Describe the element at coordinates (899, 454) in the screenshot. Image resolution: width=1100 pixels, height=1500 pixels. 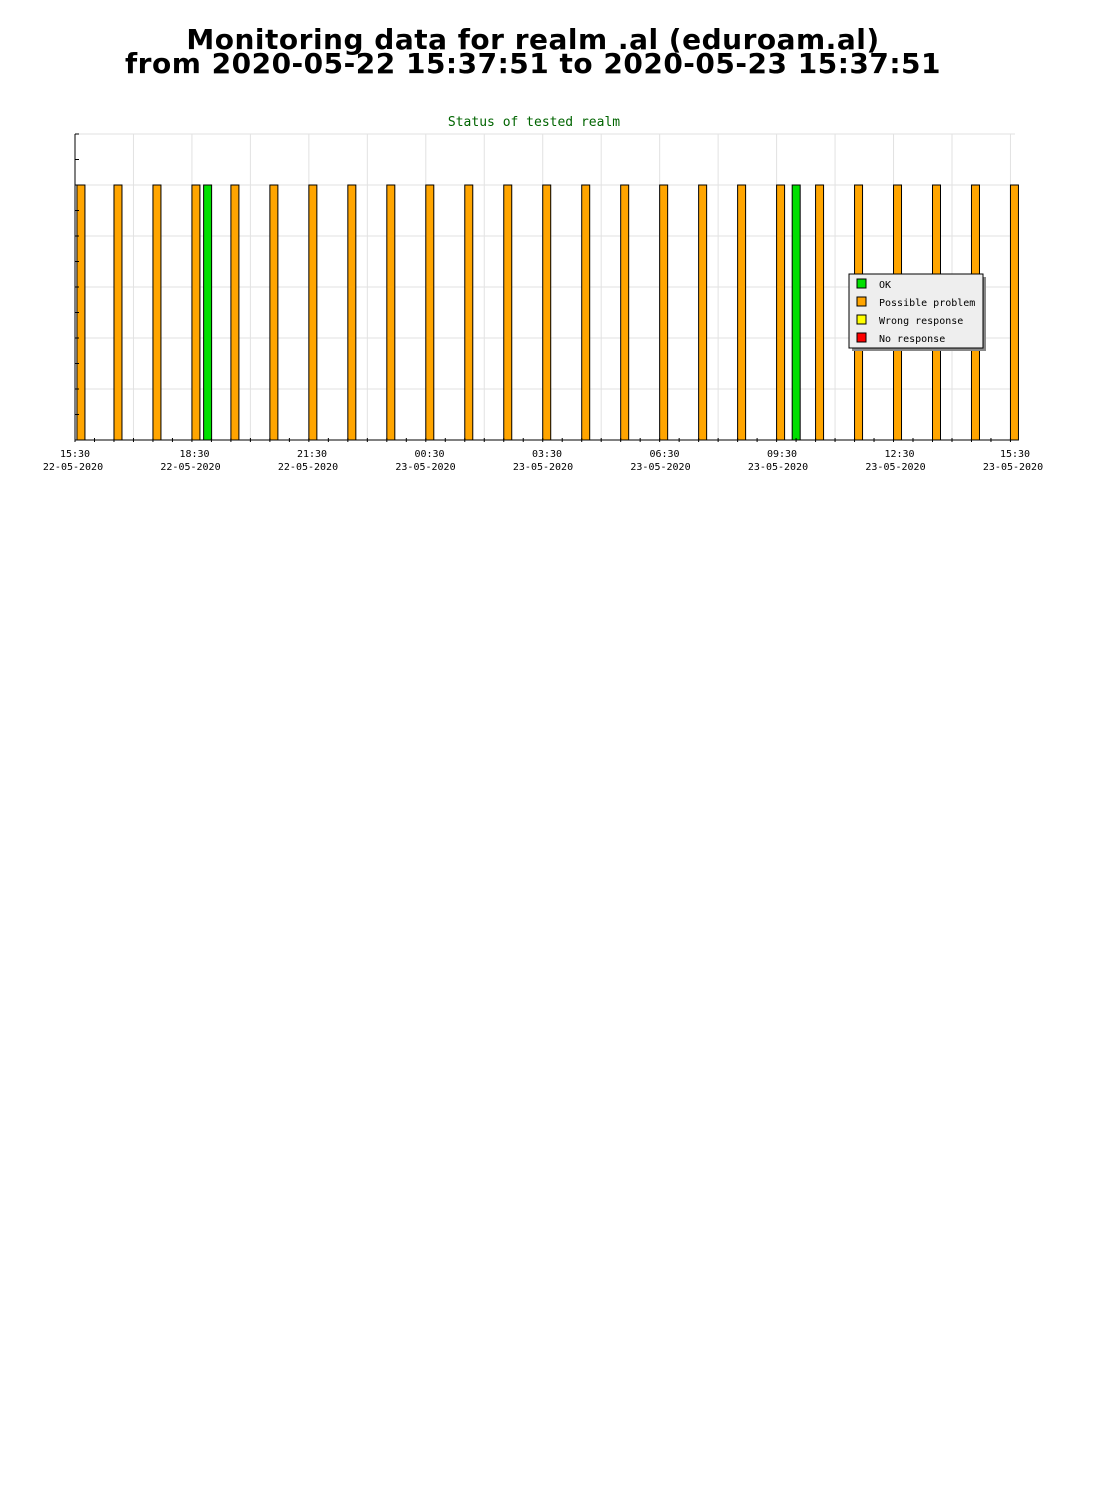
I see `x-tick-label-time: 12:30` at that location.